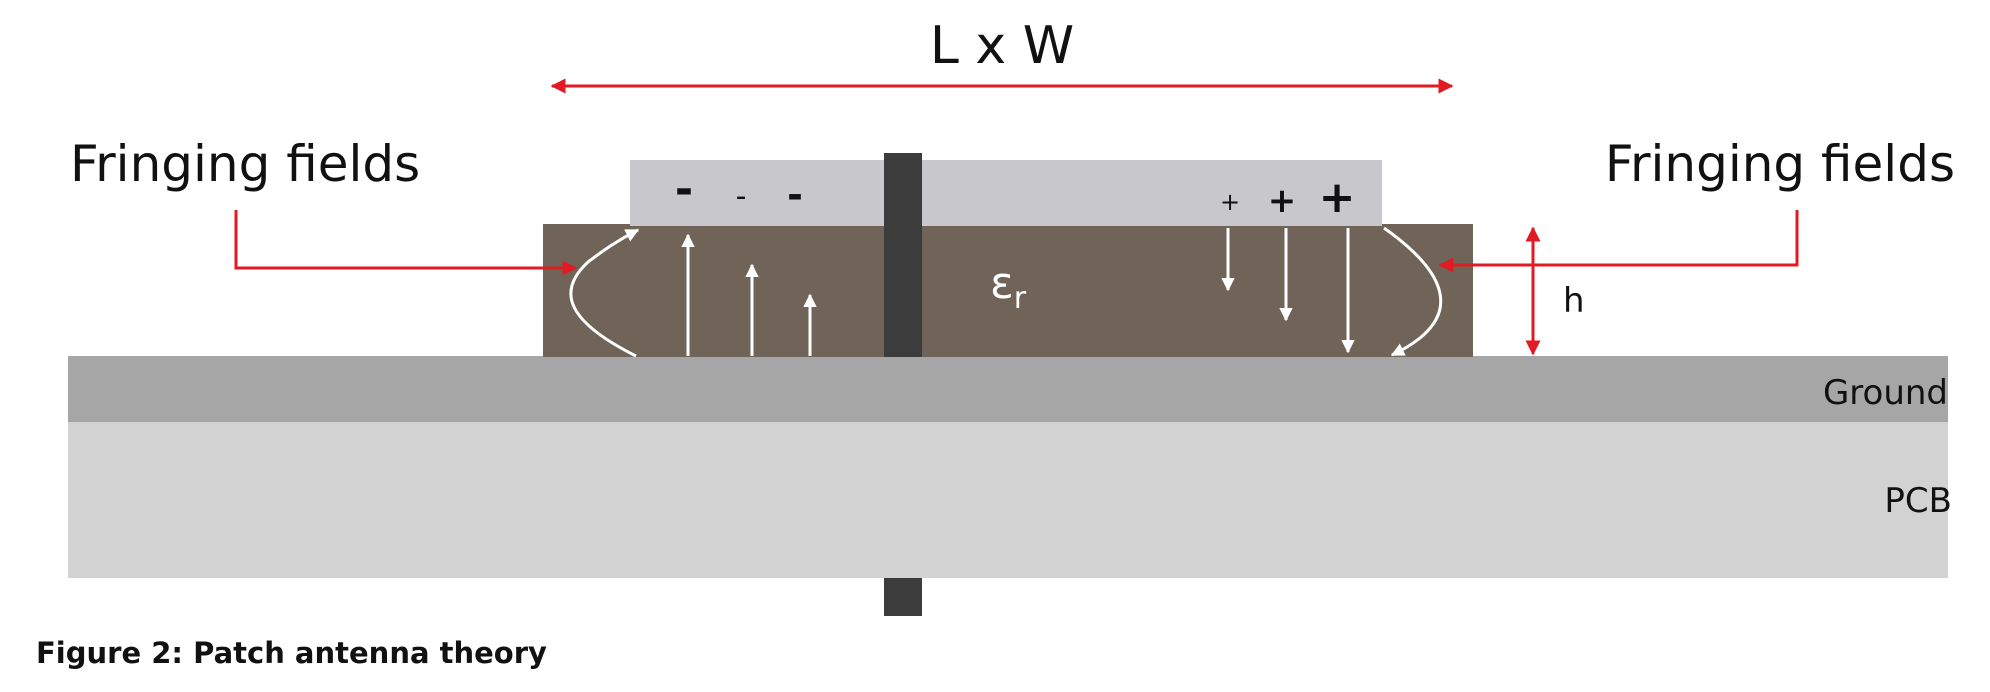 The width and height of the screenshot is (1990, 692). I want to click on fringing-fields-label-left: Fringing fields, so click(245, 164).